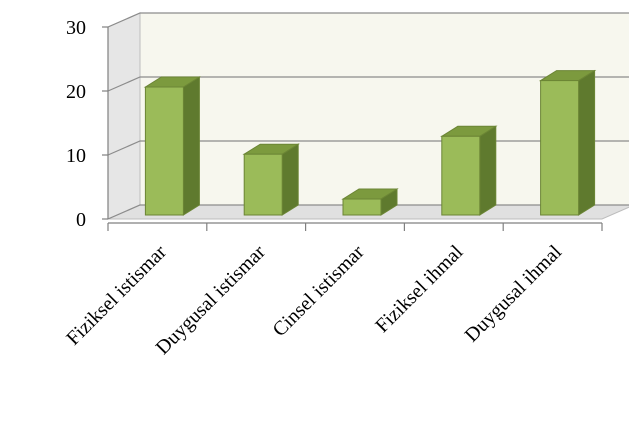  Describe the element at coordinates (116, 295) in the screenshot. I see `x-tick-label: Fiziksel istismar` at that location.